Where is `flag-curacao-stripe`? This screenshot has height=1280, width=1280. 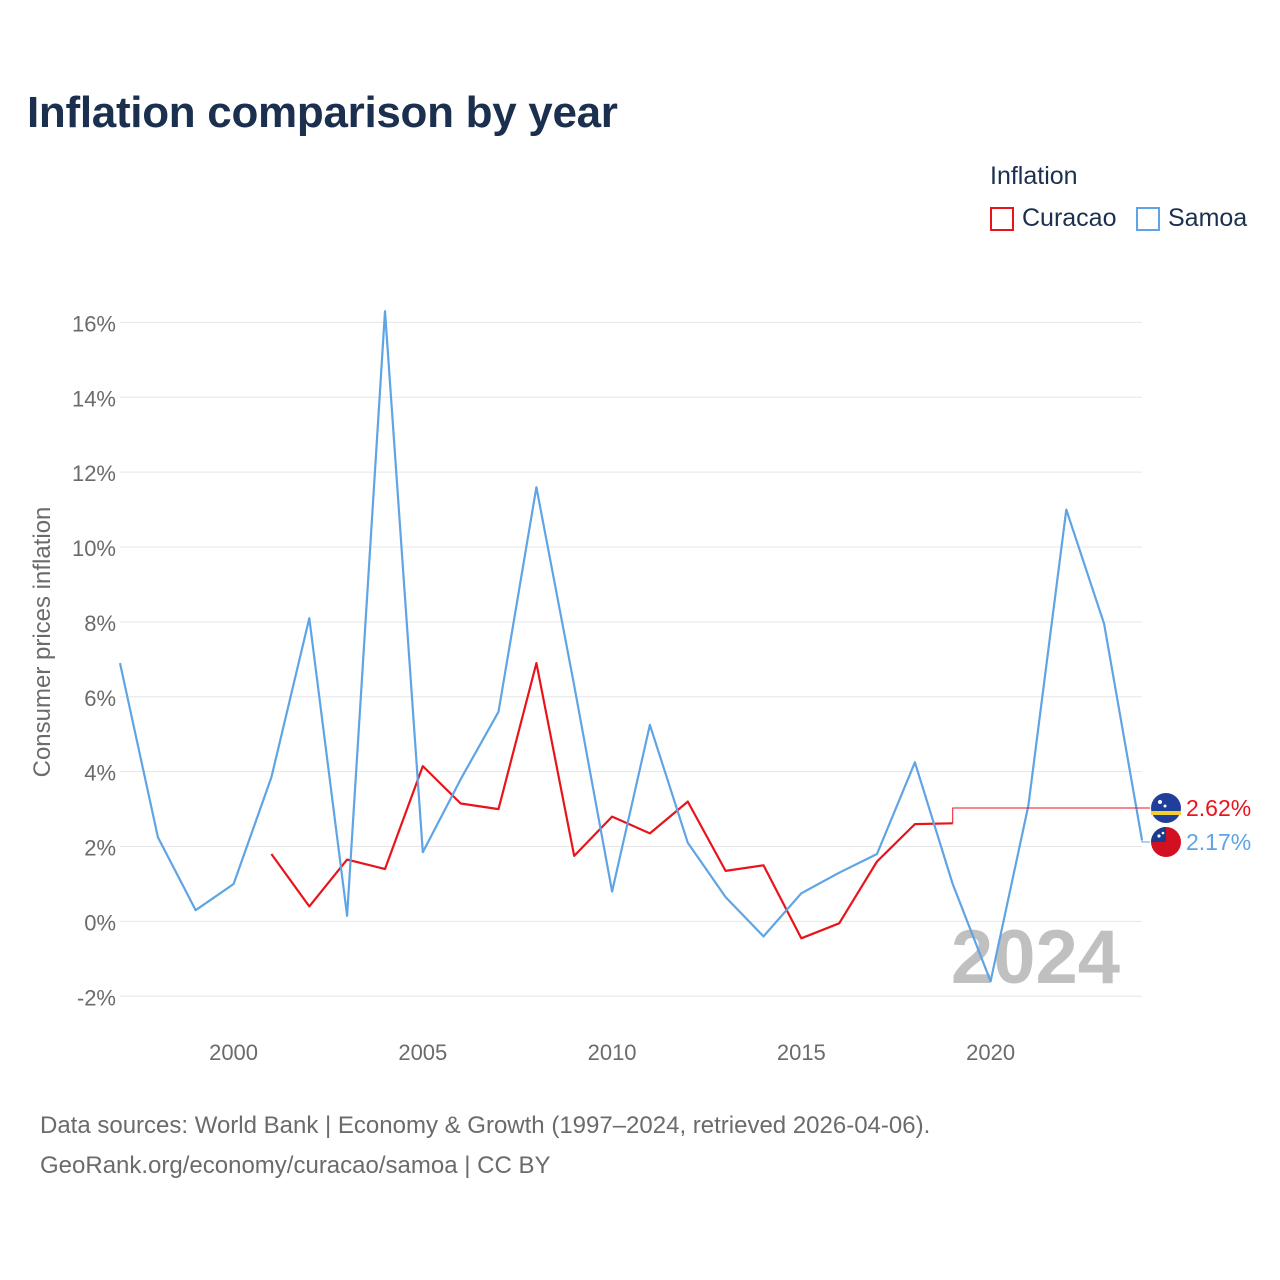
flag-curacao-stripe is located at coordinates (1166, 813).